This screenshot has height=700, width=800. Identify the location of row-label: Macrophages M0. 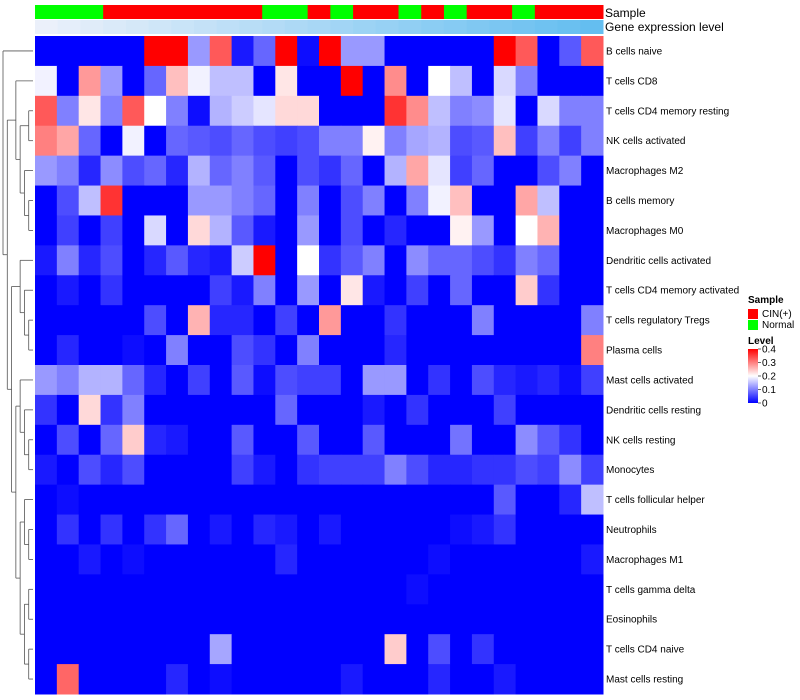
(645, 231).